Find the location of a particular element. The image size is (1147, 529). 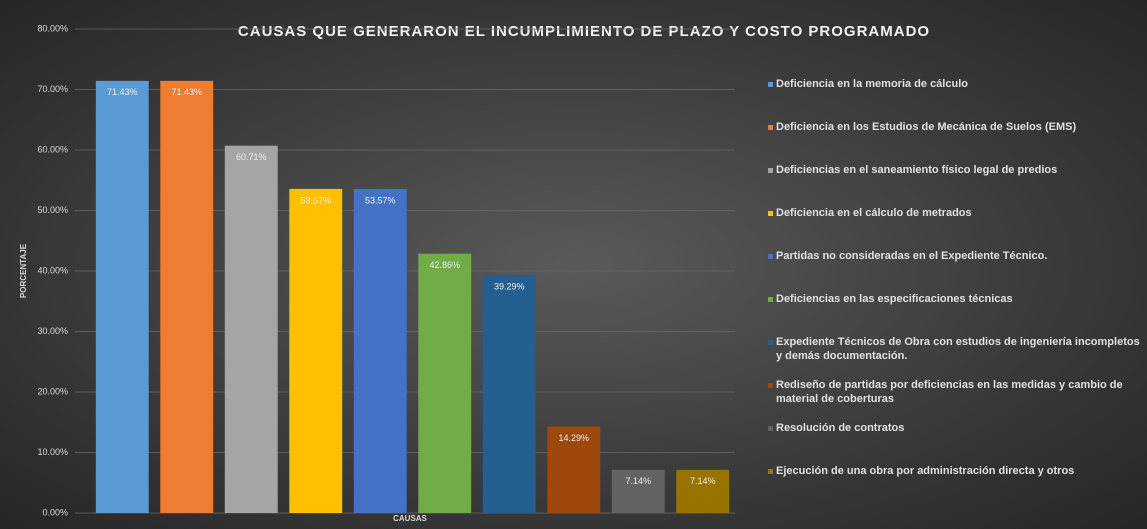

legend-entry: Deficiencia en la memoria de cálculo is located at coordinates (872, 84).